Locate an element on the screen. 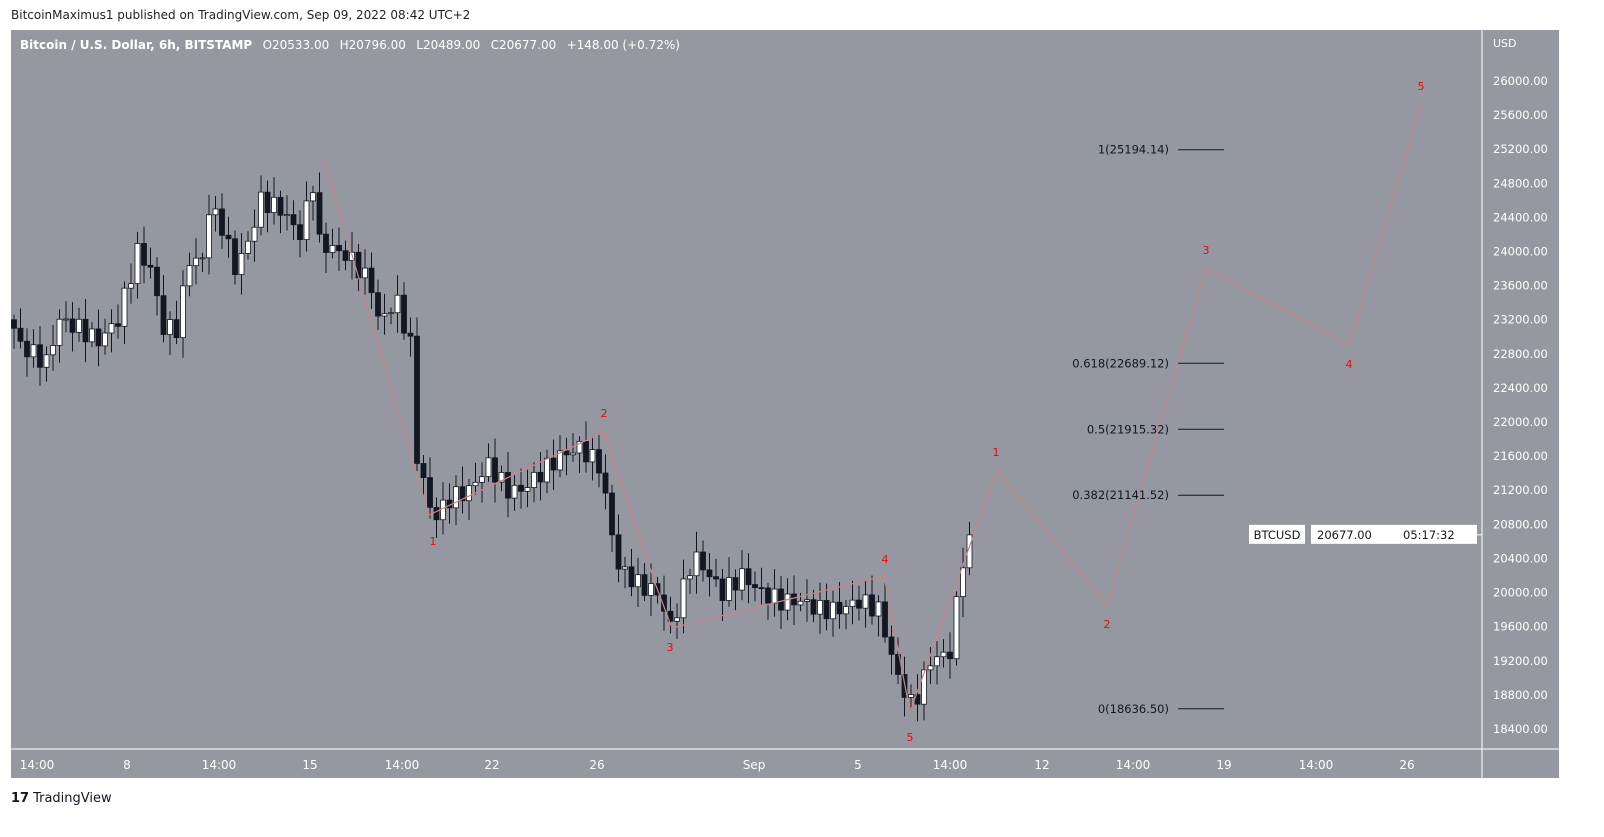 The image size is (1604, 837). high-value: H20796.00 is located at coordinates (372, 45).